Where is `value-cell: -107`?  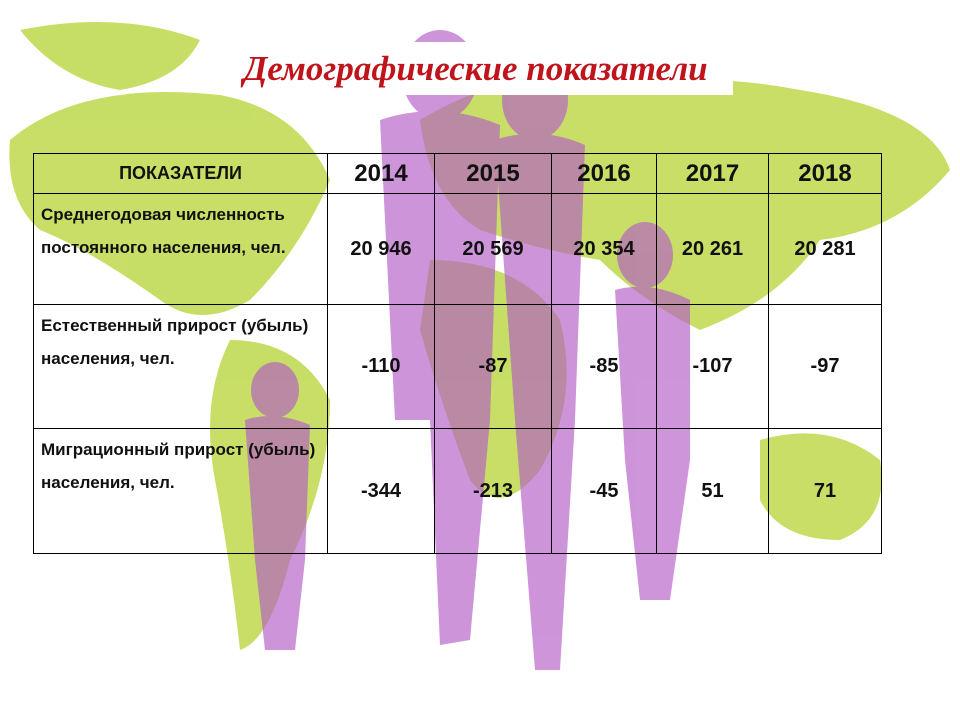
value-cell: -107 is located at coordinates (712, 366).